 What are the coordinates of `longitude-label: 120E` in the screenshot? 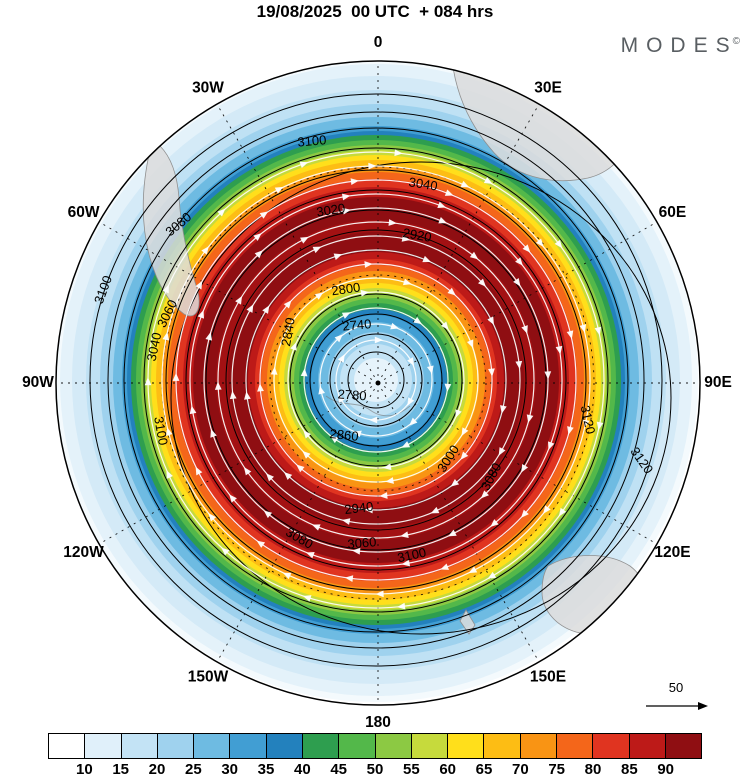 It's located at (672, 552).